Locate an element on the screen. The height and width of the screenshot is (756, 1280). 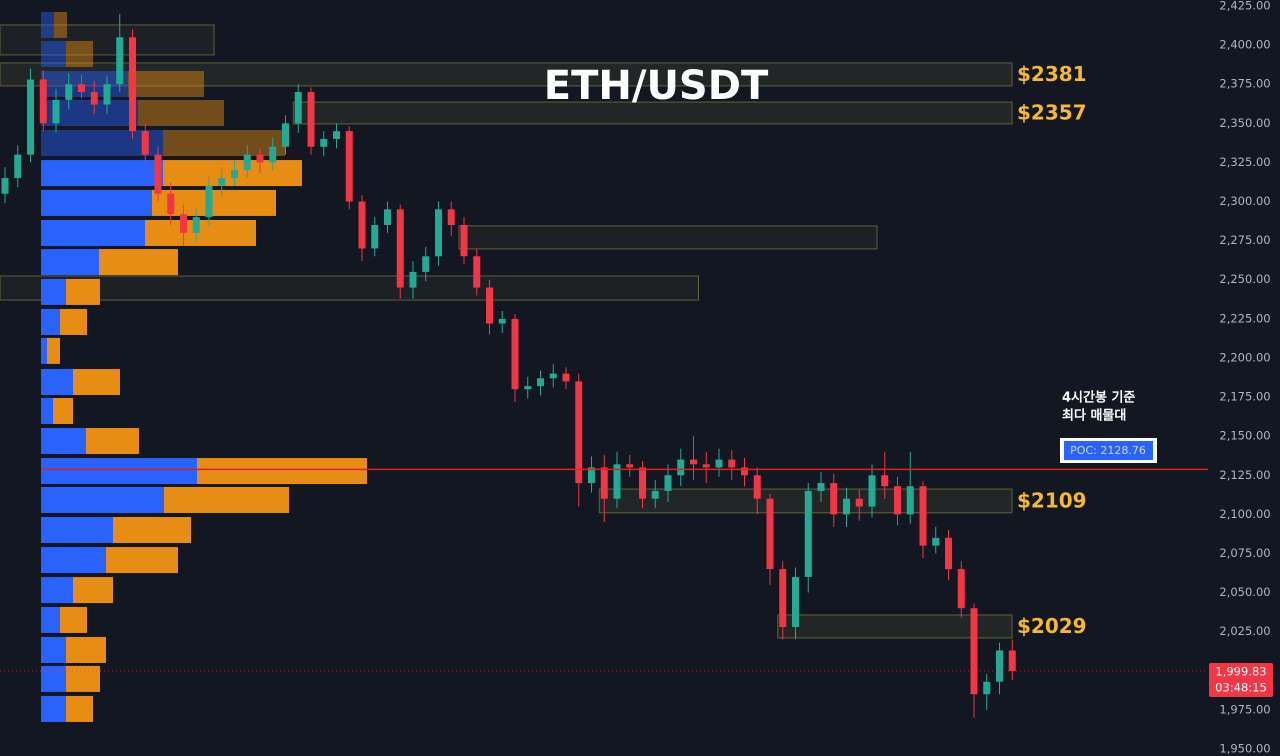
y-tick-label: 2,100.00 is located at coordinates (1244, 514).